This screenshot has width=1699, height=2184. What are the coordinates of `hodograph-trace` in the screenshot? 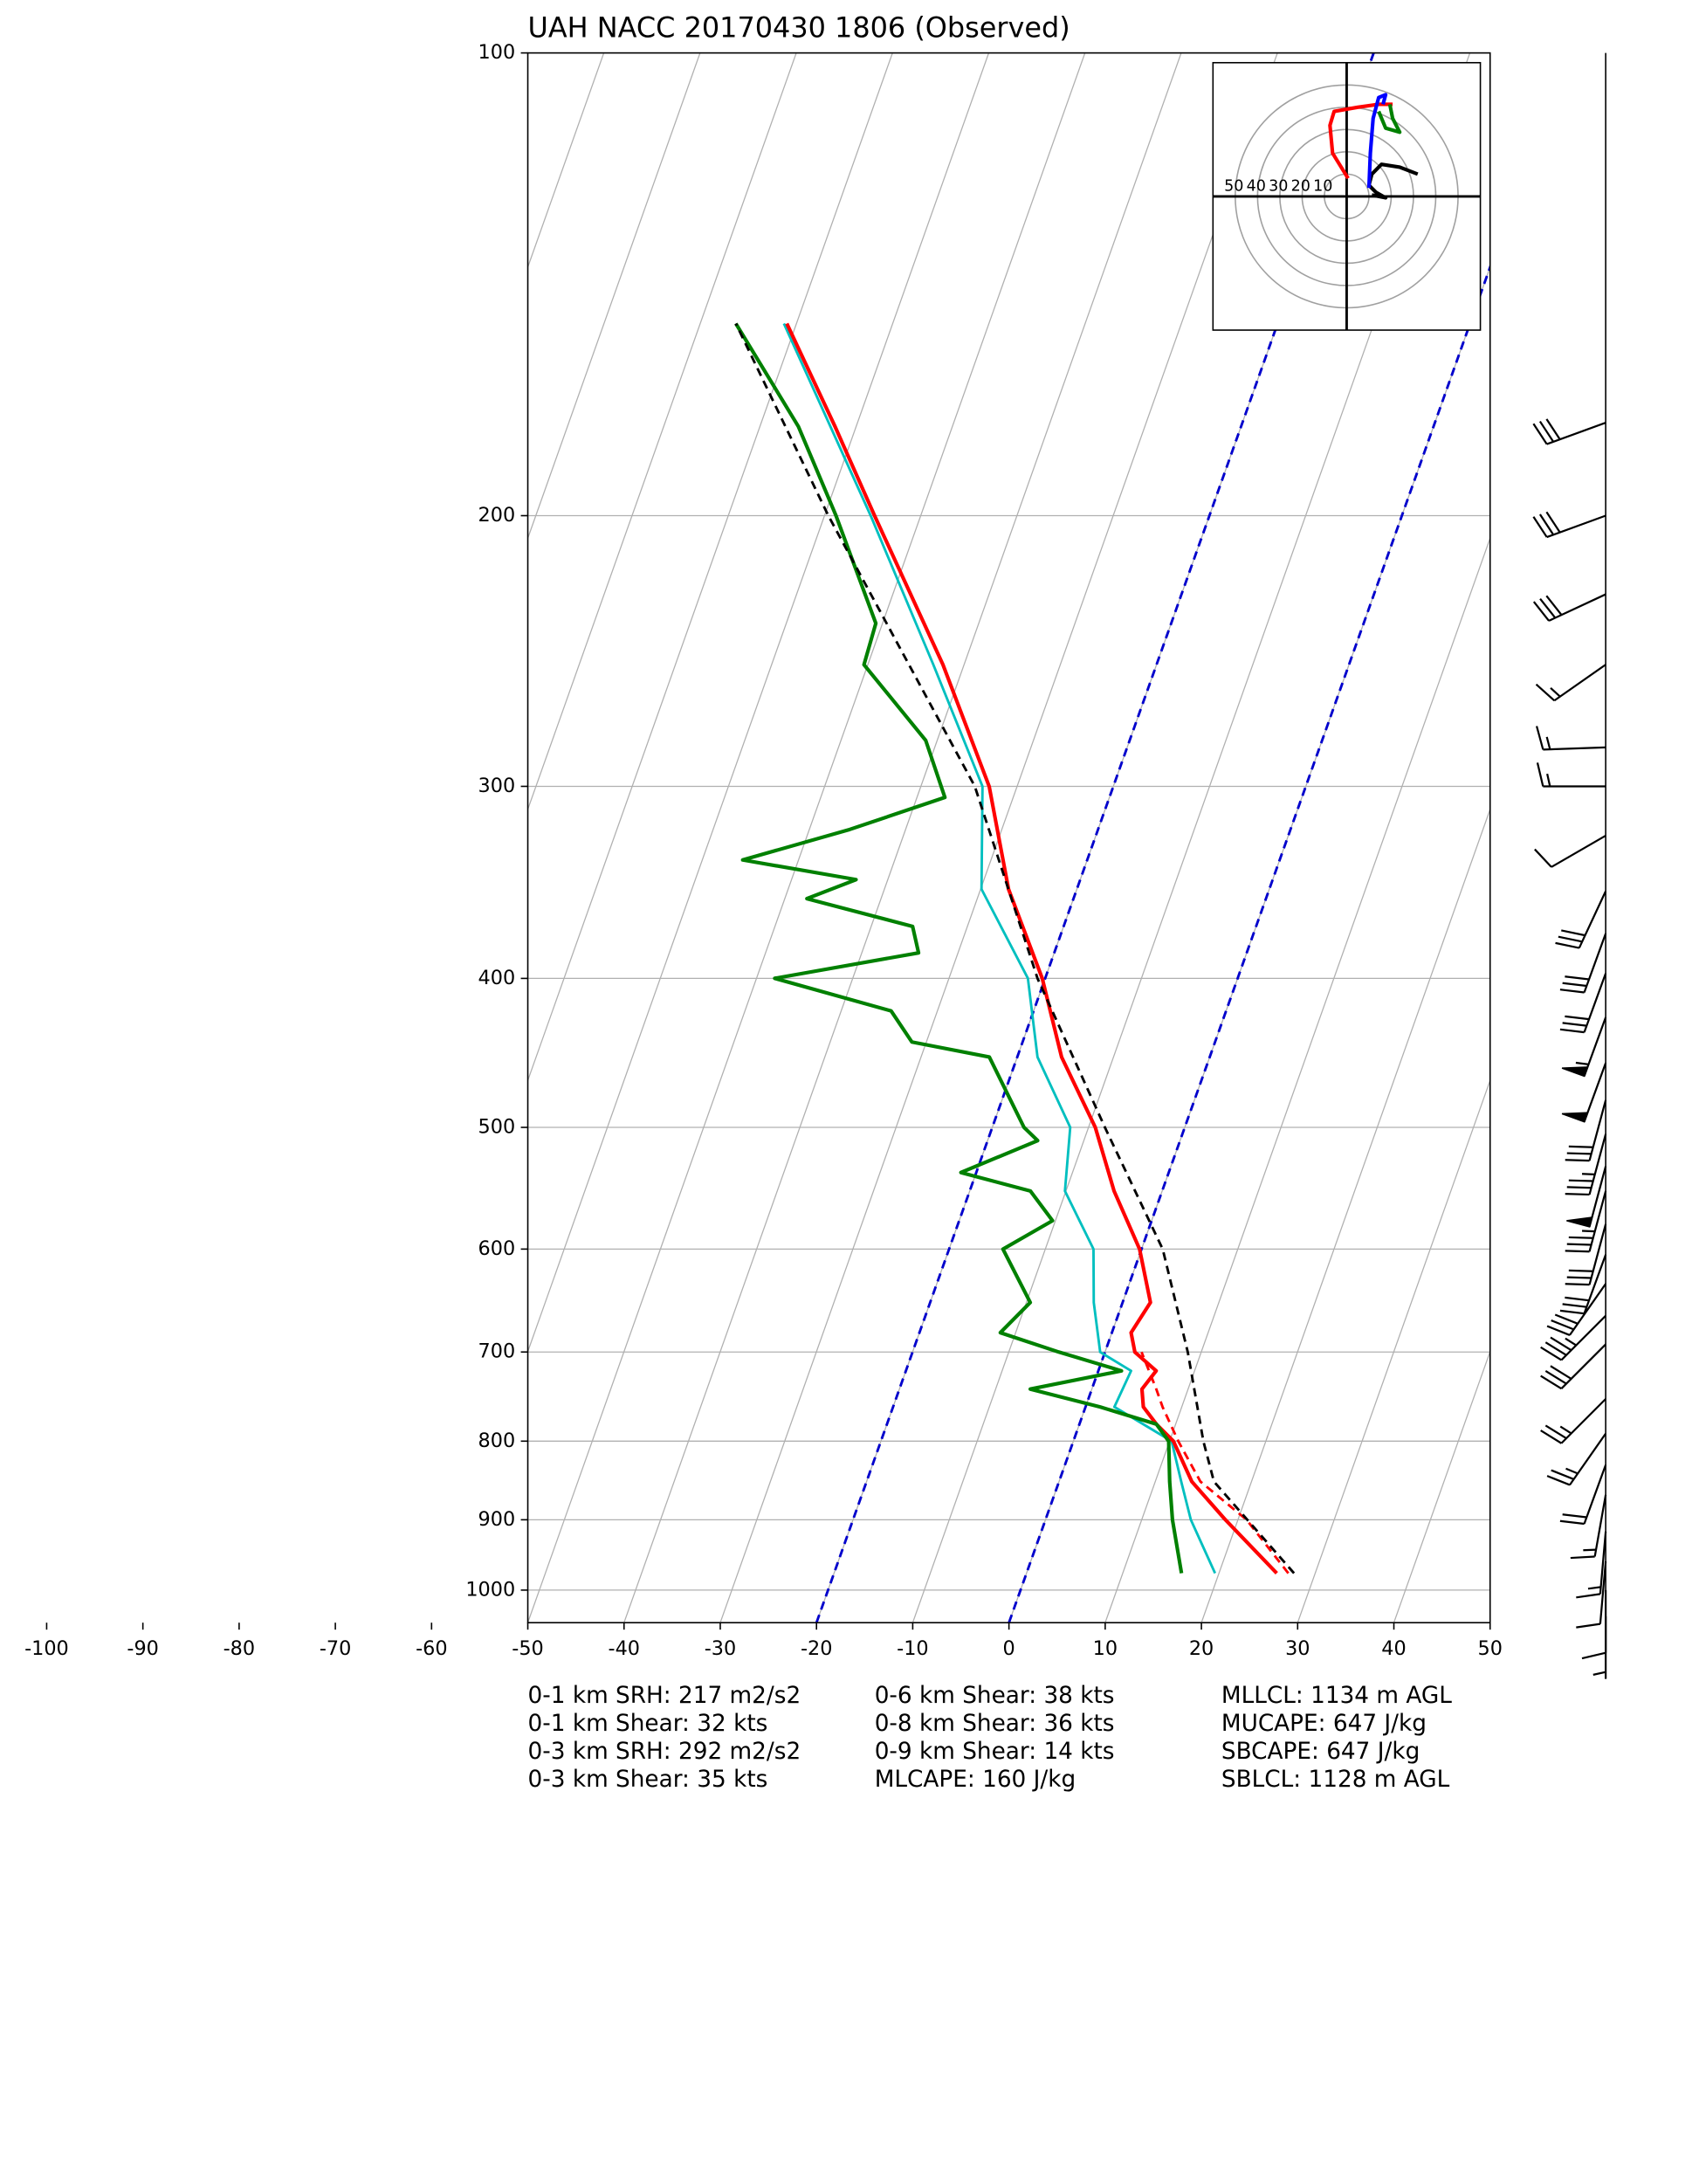 It's located at (1389, 119).